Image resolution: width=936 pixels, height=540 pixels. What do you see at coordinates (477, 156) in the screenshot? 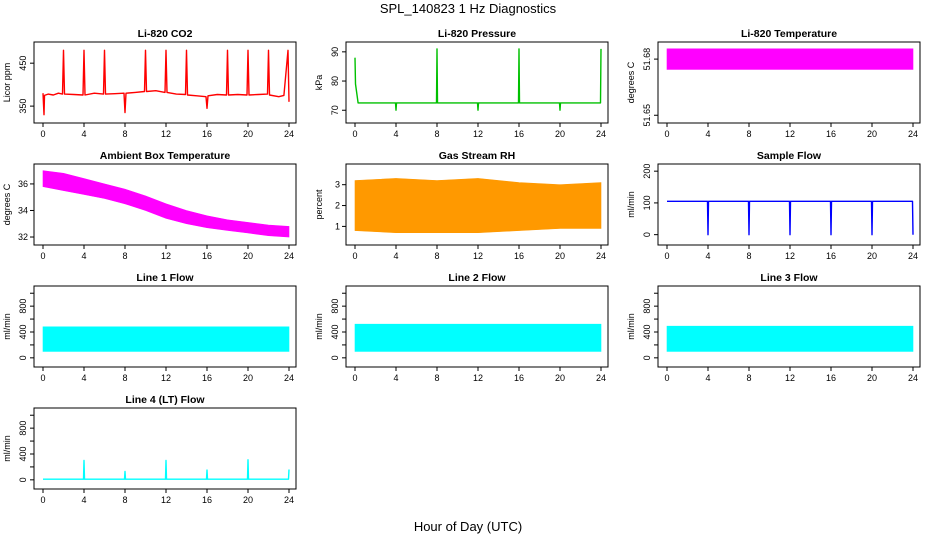
I see `panel-title: Gas Stream RH` at bounding box center [477, 156].